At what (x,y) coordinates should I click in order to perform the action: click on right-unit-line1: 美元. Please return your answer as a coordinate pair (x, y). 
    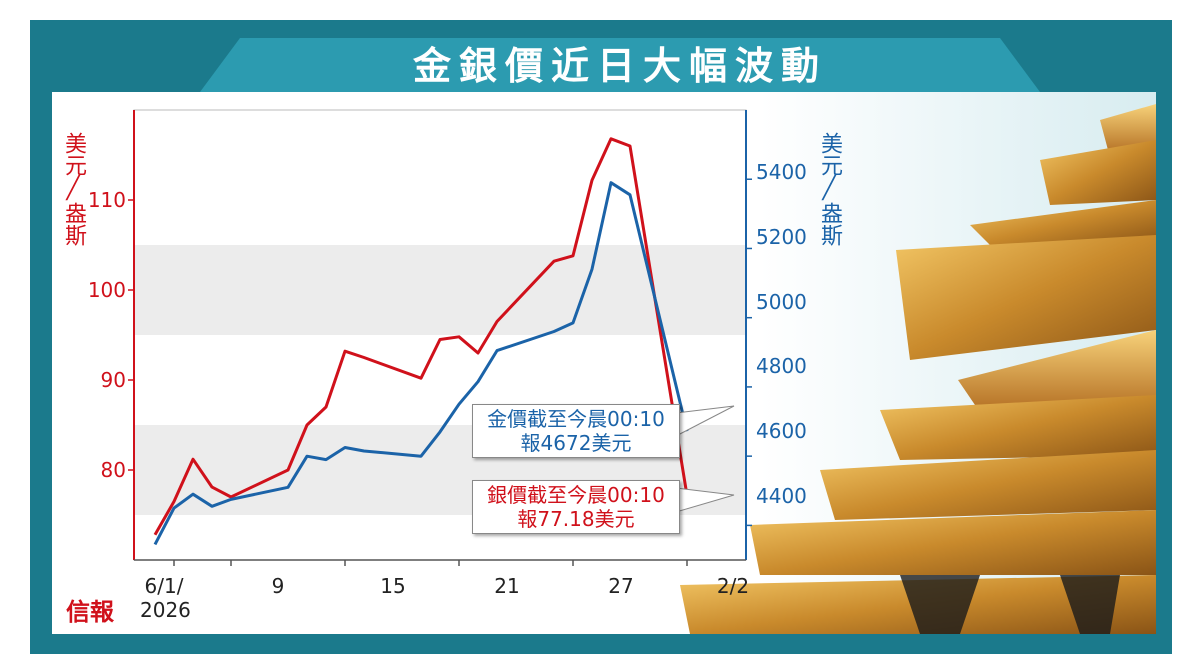
    Looking at the image, I should click on (829, 154).